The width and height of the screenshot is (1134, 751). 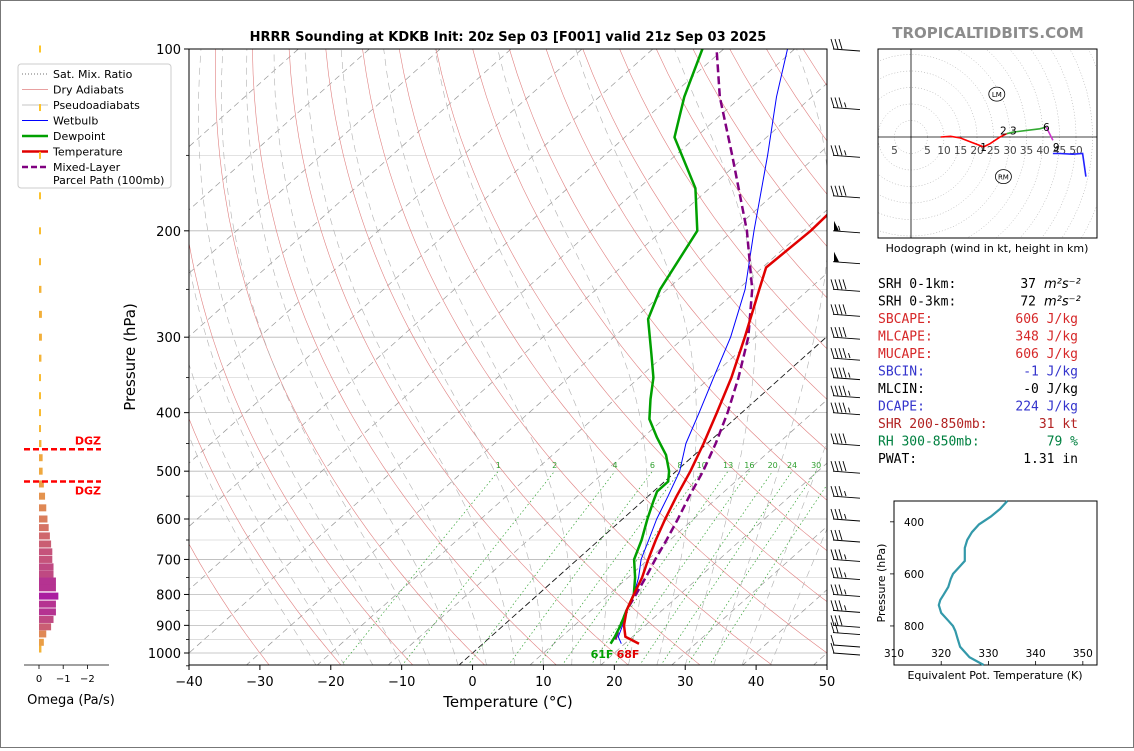 What do you see at coordinates (728, 465) in the screenshot?
I see `mixing-ratio-label: 13` at bounding box center [728, 465].